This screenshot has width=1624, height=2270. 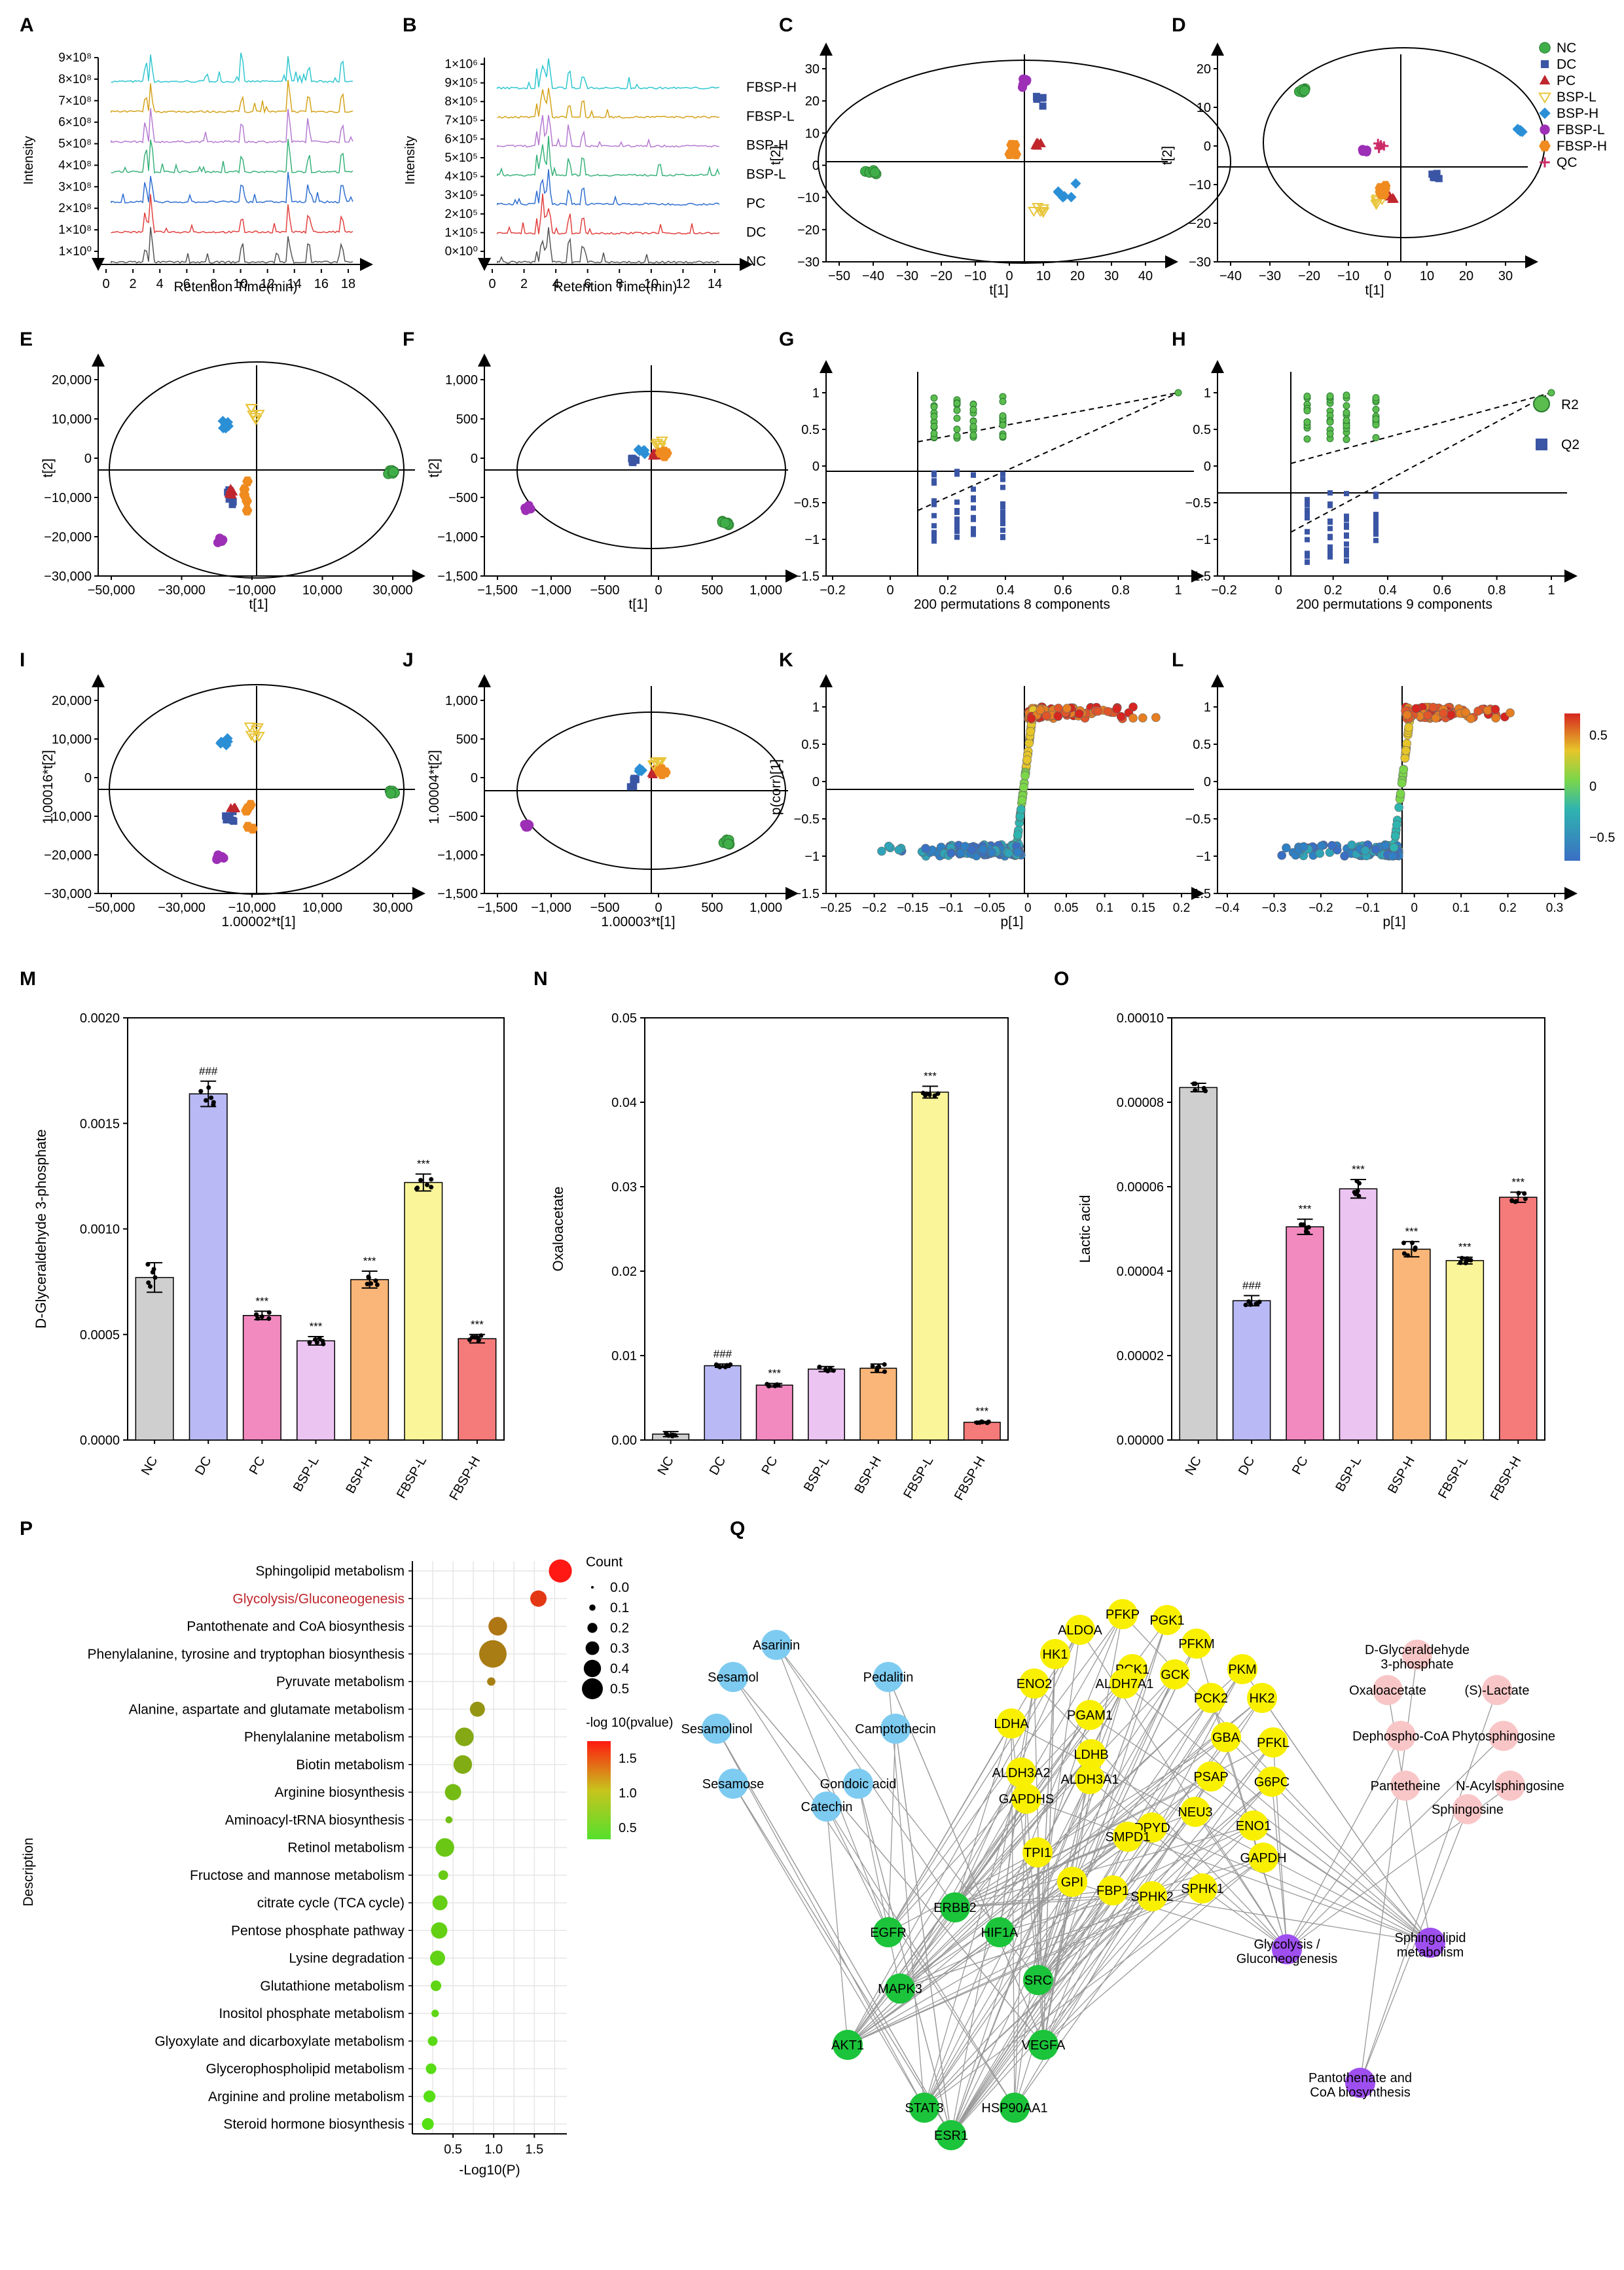 What do you see at coordinates (1072, 1882) in the screenshot?
I see `node-label: GPI` at bounding box center [1072, 1882].